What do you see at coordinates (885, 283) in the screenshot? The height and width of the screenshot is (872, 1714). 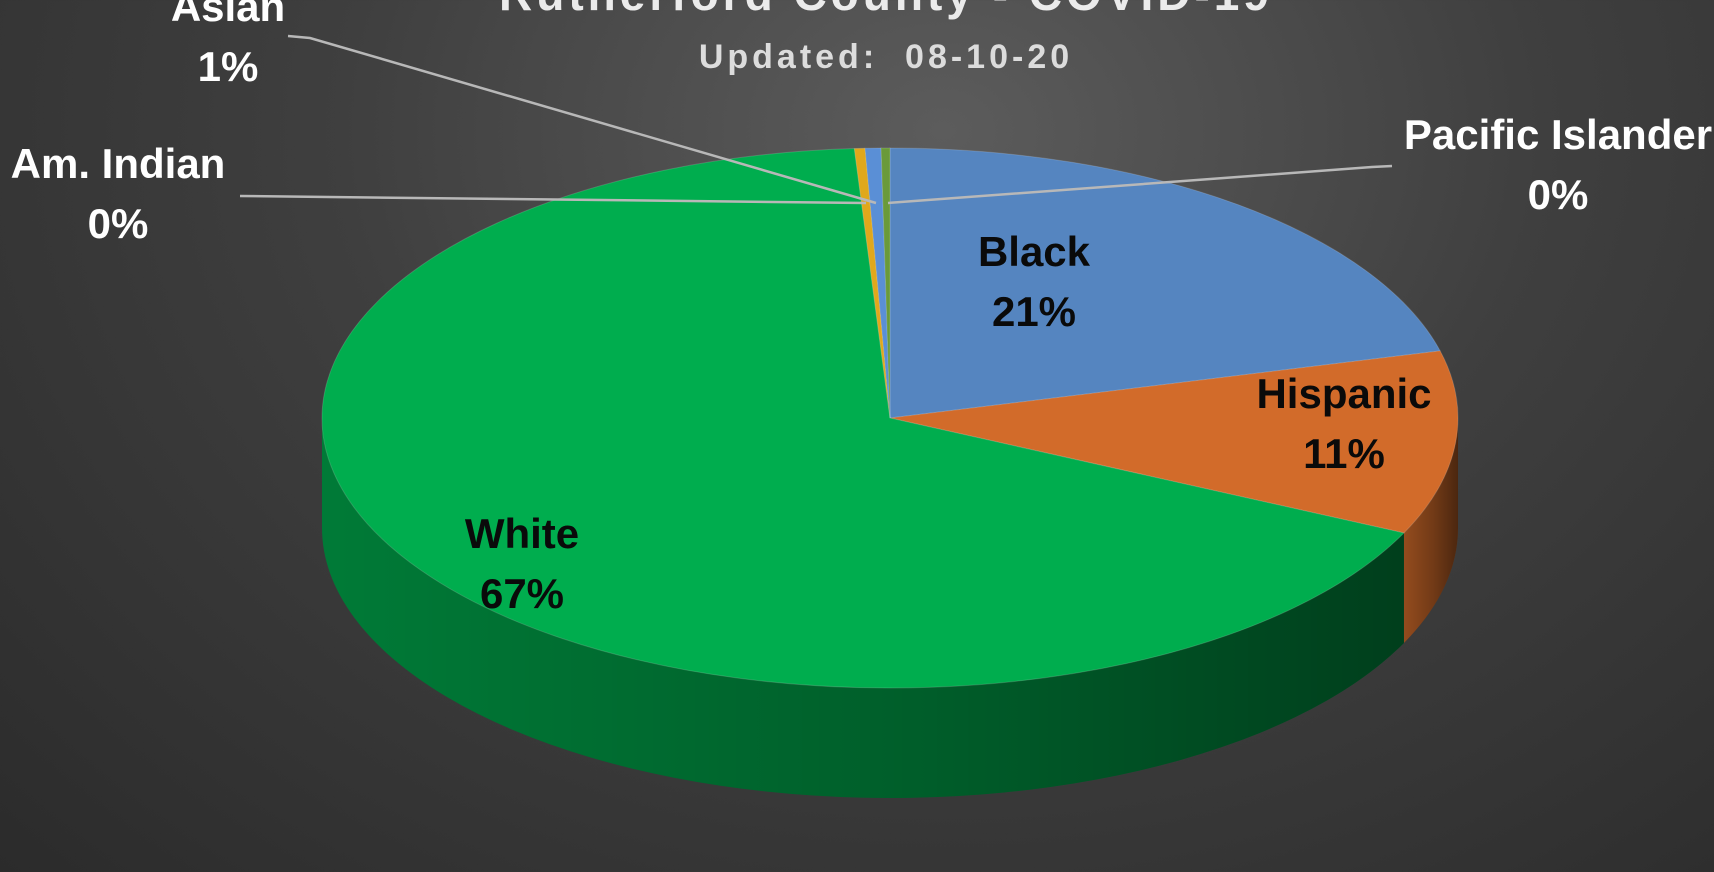 I see `pie-slice-pacific-islander` at bounding box center [885, 283].